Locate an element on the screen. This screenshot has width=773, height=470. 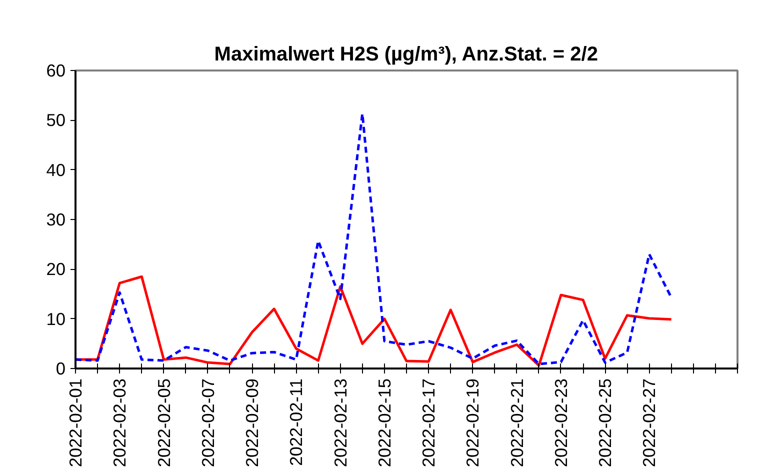
x-tick-label: 2022-02-25 is located at coordinates (605, 423).